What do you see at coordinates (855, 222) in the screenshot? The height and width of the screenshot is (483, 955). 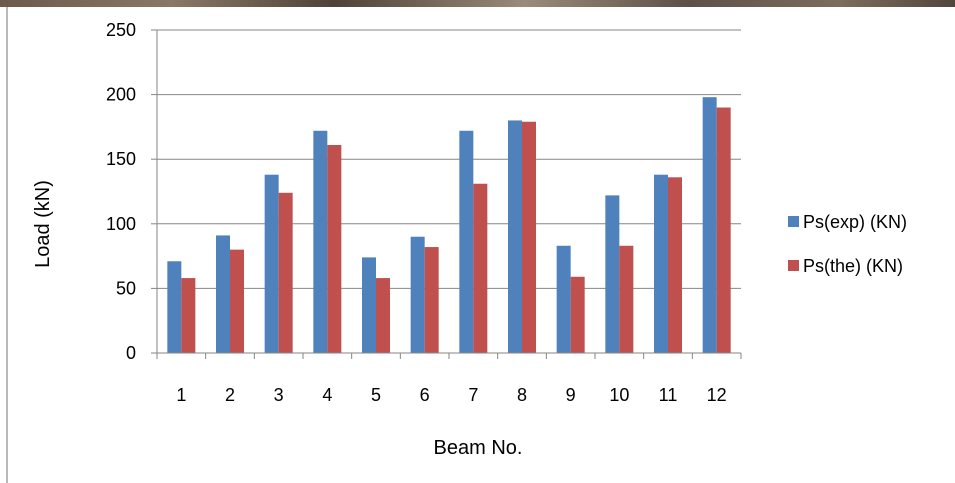 I see `legend-label: Ps(exp) (KN)` at bounding box center [855, 222].